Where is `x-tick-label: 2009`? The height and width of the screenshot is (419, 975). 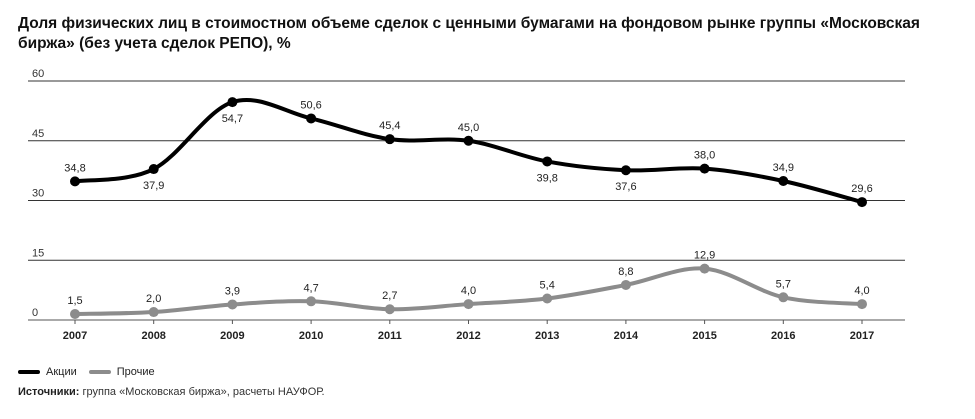 x-tick-label: 2009 is located at coordinates (232, 336).